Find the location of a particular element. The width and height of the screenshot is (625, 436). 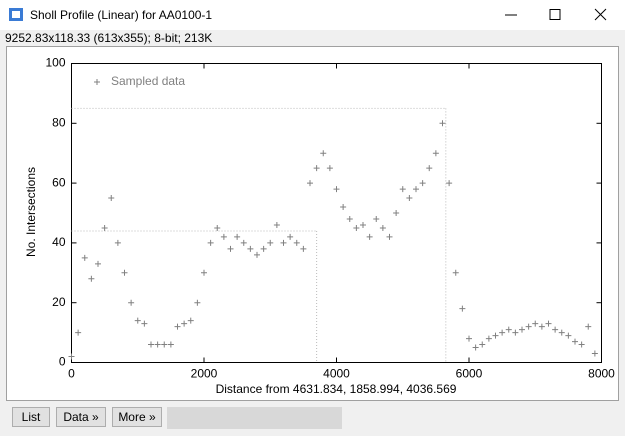

x-tick-label: 4000 is located at coordinates (336, 374).